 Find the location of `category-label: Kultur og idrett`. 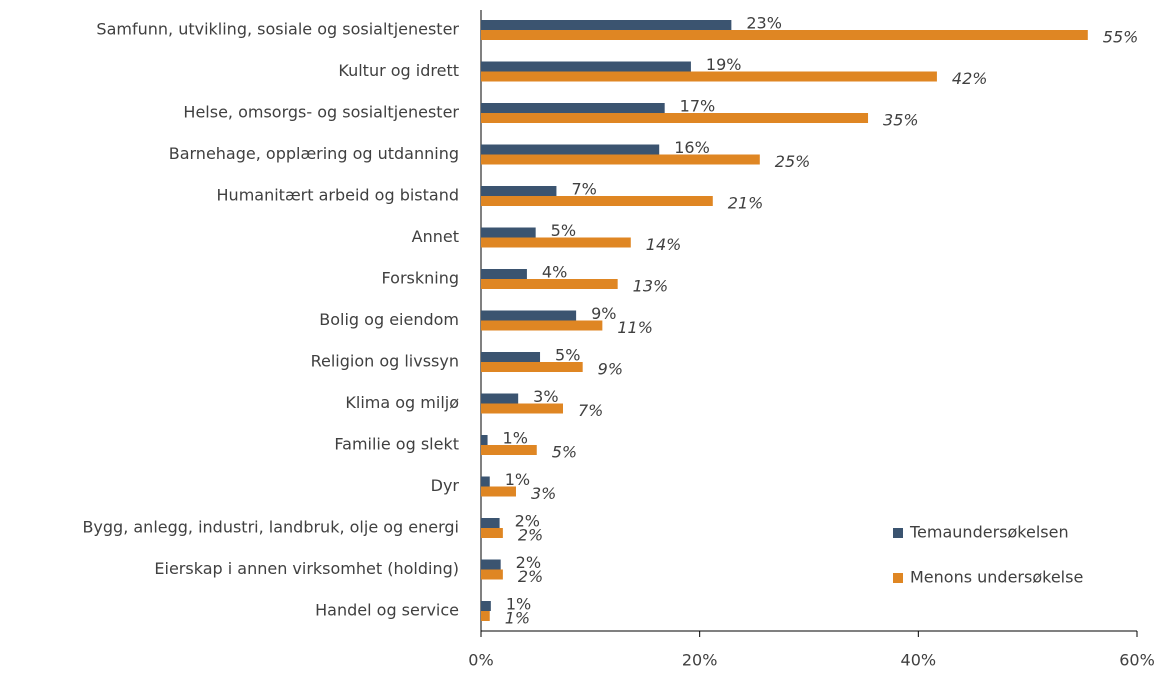

category-label: Kultur og idrett is located at coordinates (398, 70).